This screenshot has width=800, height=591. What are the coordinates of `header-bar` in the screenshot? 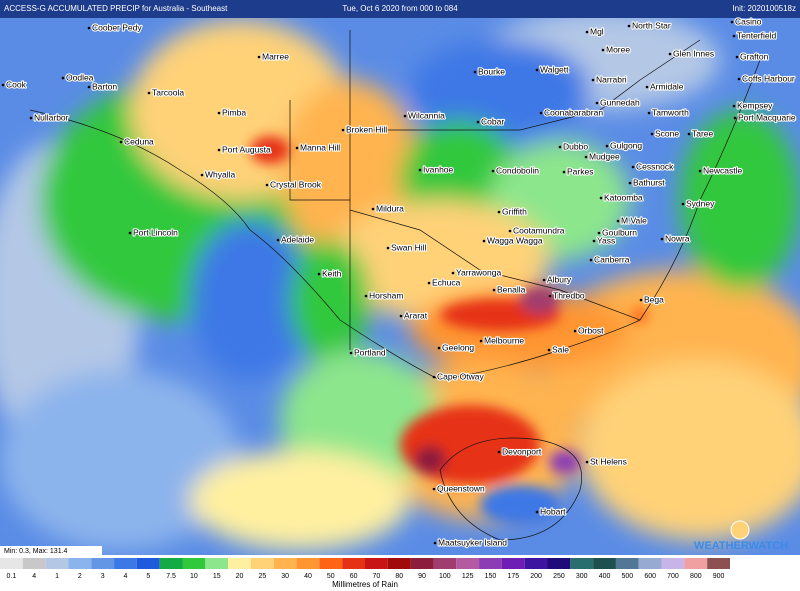 It's located at (400, 9).